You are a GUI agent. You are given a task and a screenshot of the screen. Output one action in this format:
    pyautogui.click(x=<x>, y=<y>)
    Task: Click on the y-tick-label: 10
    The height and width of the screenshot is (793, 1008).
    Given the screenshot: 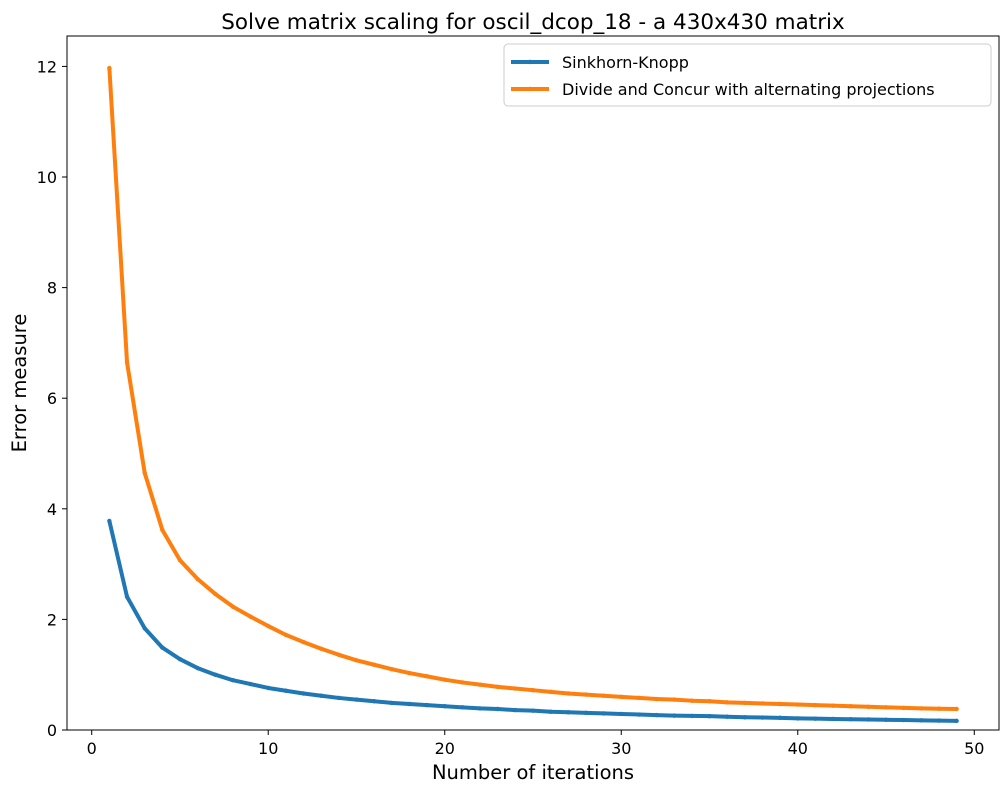 What is the action you would take?
    pyautogui.click(x=47, y=177)
    